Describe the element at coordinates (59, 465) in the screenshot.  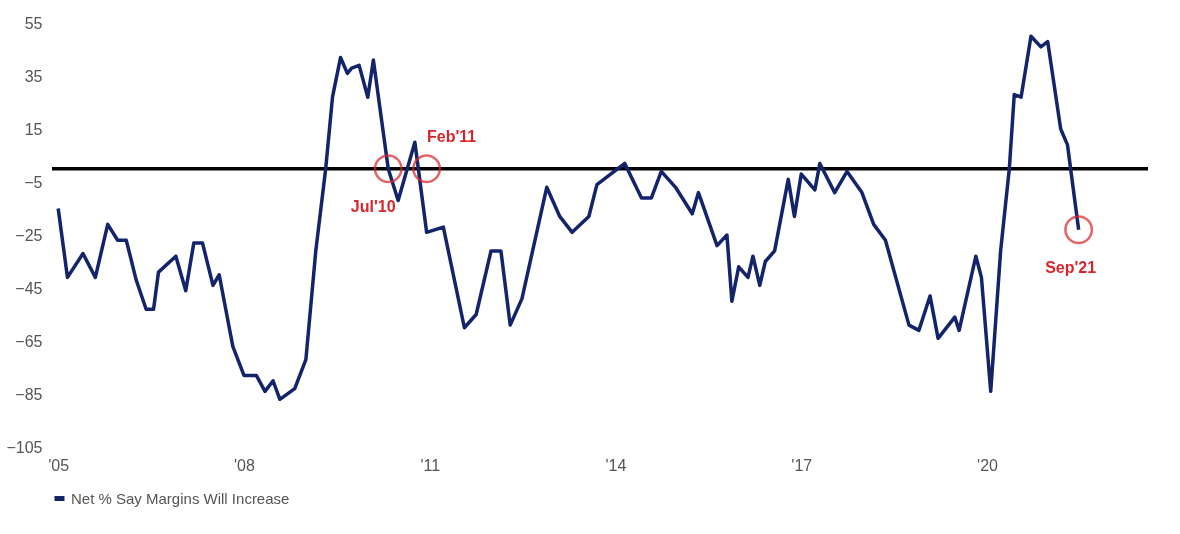
I see `x-tick-label: '05` at that location.